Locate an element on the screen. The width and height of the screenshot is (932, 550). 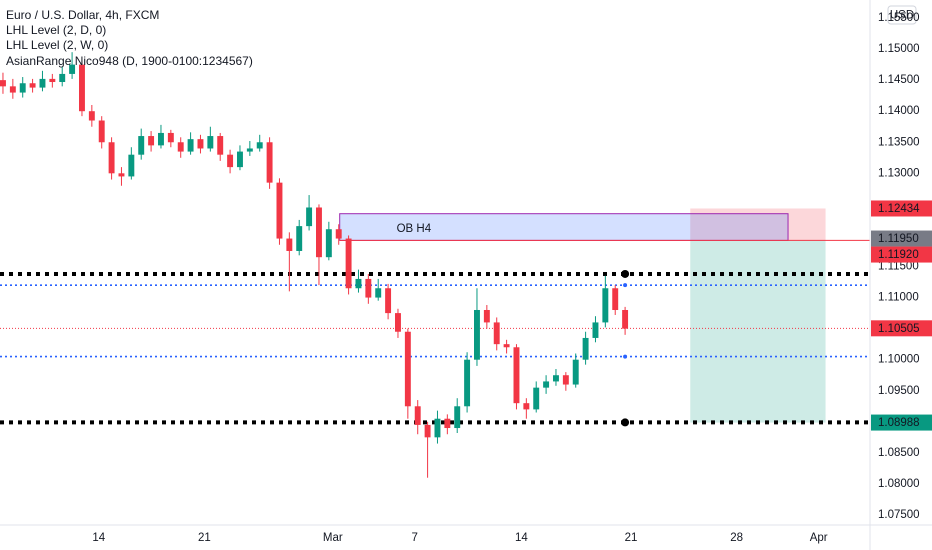
currency-badge: USD is located at coordinates (902, 15).